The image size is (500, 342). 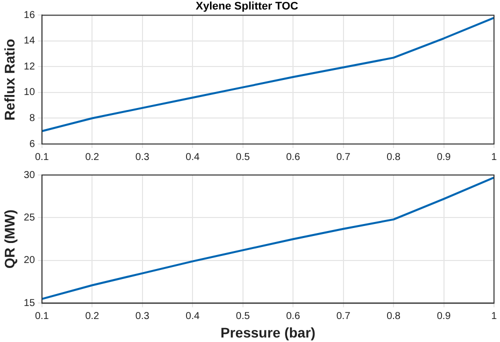 I want to click on chart-title: Xylene Splitter TOC, so click(x=247, y=6).